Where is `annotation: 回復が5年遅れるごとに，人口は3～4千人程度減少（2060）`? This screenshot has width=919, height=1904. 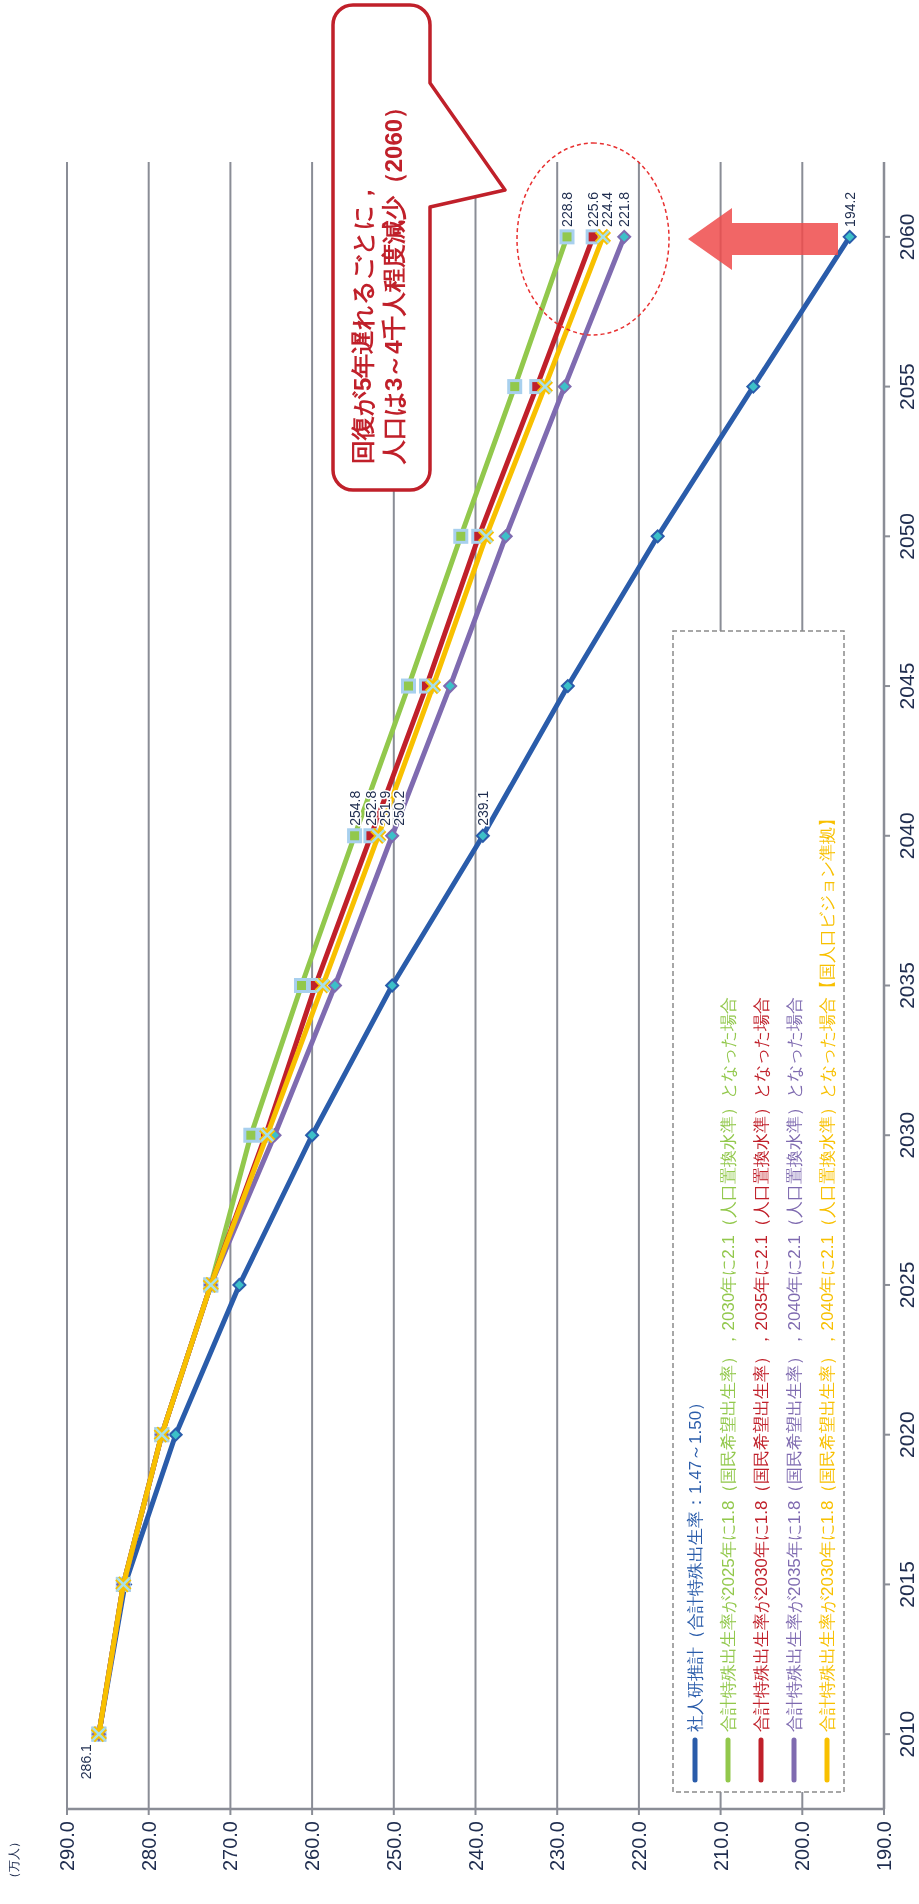 annotation: 回復が5年遅れるごとに，人口は3～4千人程度減少（2060） is located at coordinates (378, 279).